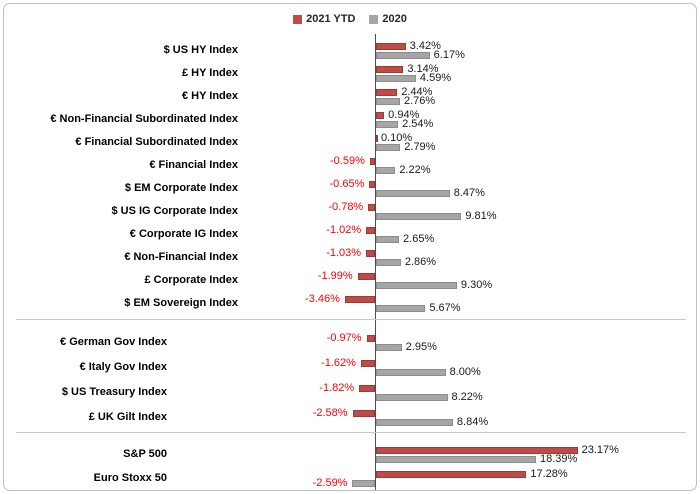 Image resolution: width=700 pixels, height=494 pixels. I want to click on value-label-2020: 8.47%, so click(469, 193).